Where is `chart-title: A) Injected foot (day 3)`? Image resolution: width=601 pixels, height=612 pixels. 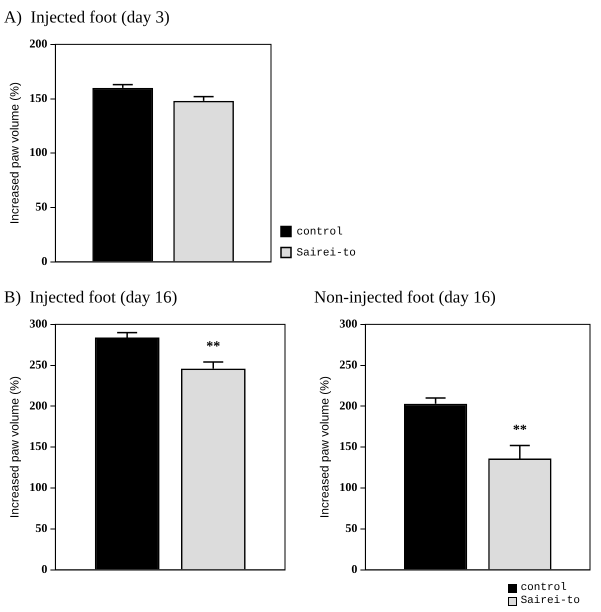 chart-title: A) Injected foot (day 3) is located at coordinates (87, 17).